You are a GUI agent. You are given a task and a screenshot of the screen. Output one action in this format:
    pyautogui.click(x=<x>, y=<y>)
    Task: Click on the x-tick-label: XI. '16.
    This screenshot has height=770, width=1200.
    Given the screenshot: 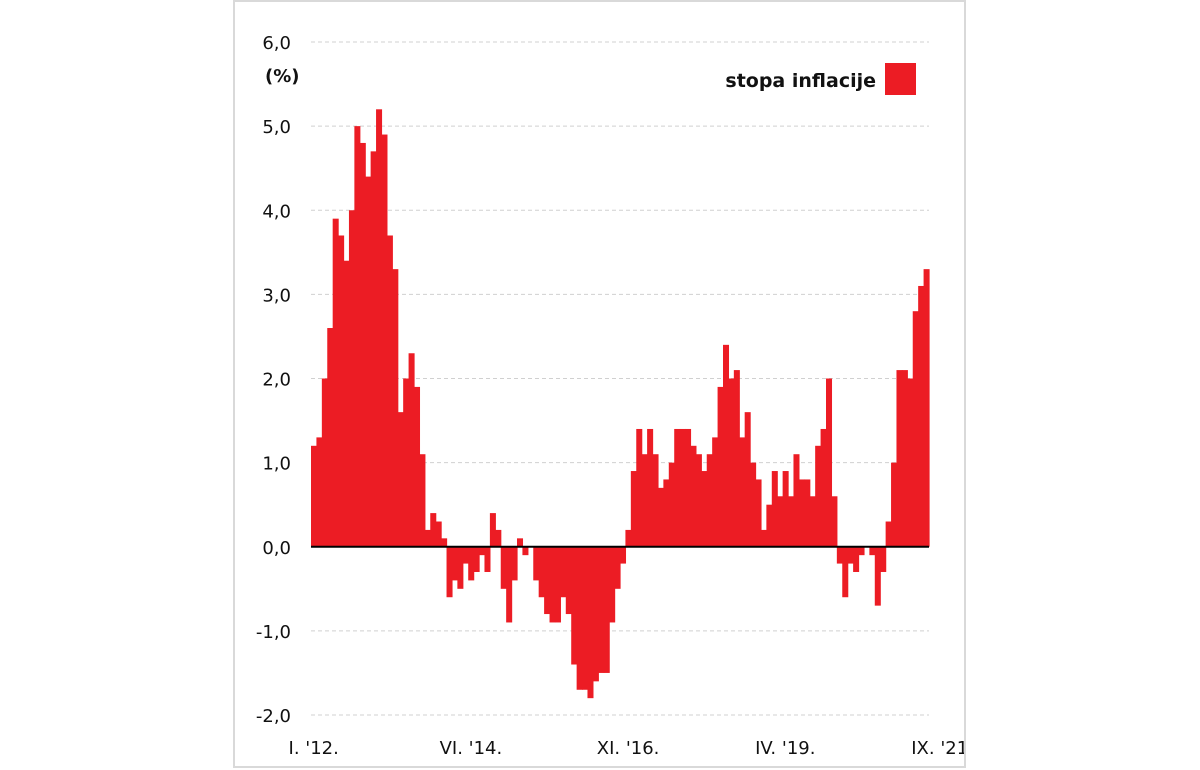 What is the action you would take?
    pyautogui.click(x=628, y=748)
    